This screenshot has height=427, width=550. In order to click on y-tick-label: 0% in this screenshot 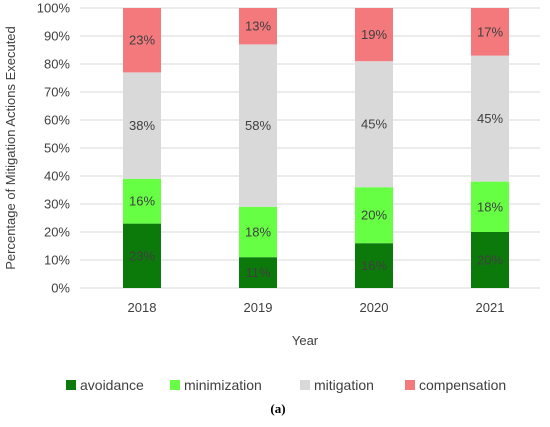, I will do `click(60, 288)`.